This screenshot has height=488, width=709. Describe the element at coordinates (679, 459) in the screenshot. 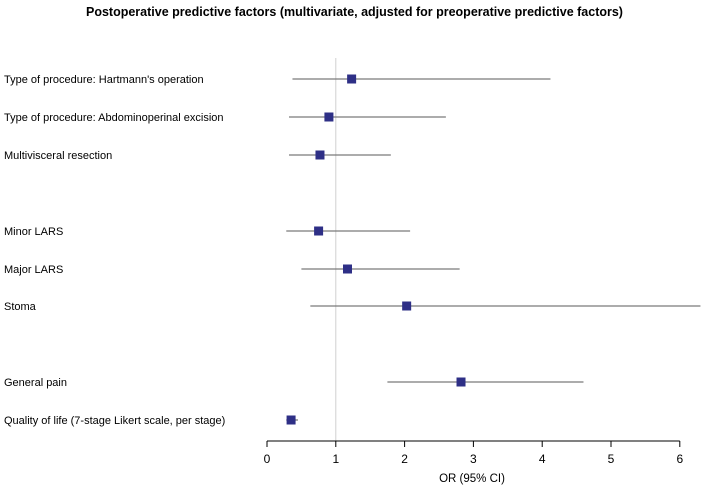

I see `x-tick-label: 6` at that location.